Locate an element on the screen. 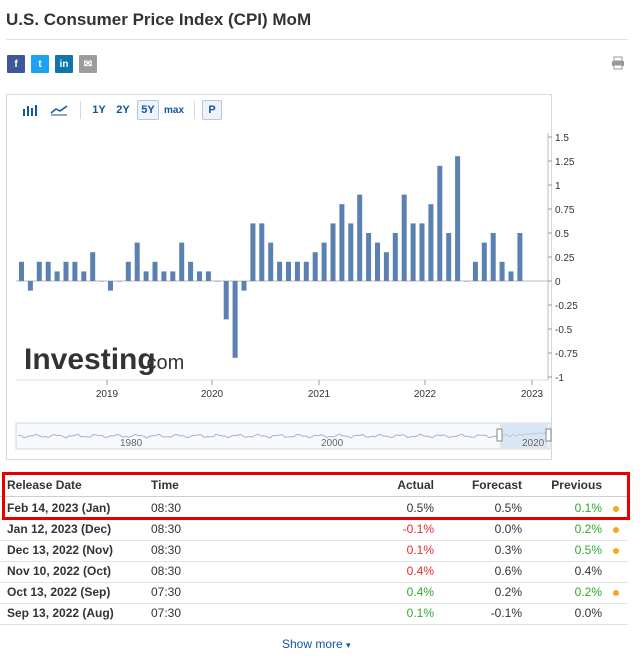 Image resolution: width=640 pixels, height=669 pixels. p-button: P is located at coordinates (212, 110).